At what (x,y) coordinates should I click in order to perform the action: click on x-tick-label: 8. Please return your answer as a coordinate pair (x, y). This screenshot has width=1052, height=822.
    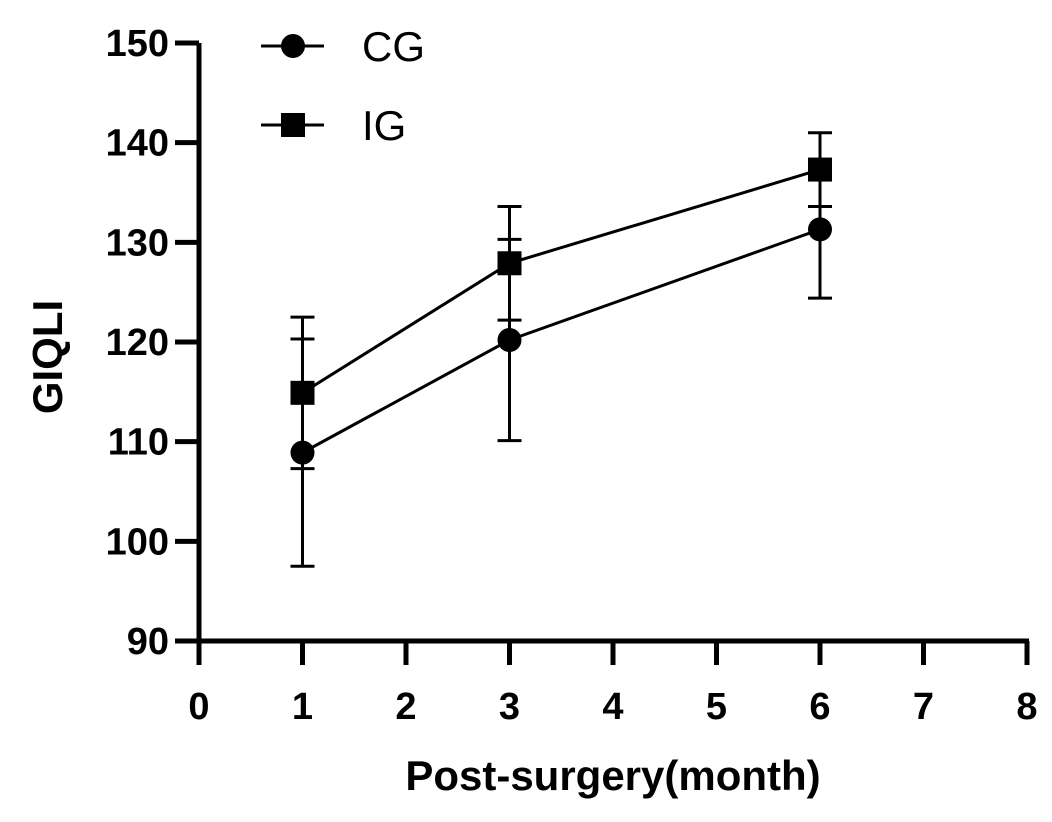
    Looking at the image, I should click on (1026, 707).